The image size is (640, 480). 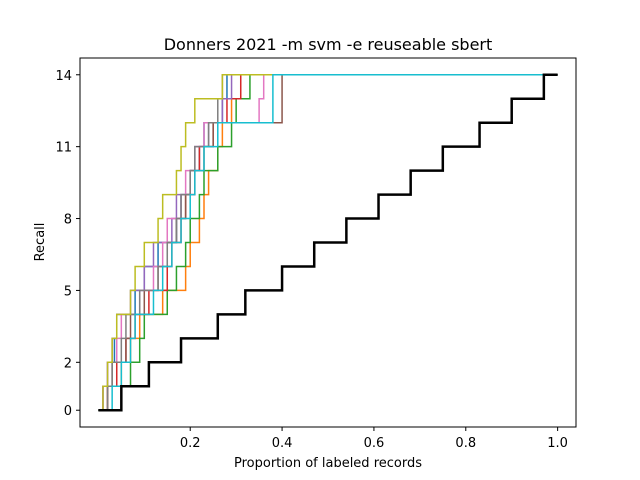 What do you see at coordinates (465, 443) in the screenshot?
I see `x-tick-label: 0.8` at bounding box center [465, 443].